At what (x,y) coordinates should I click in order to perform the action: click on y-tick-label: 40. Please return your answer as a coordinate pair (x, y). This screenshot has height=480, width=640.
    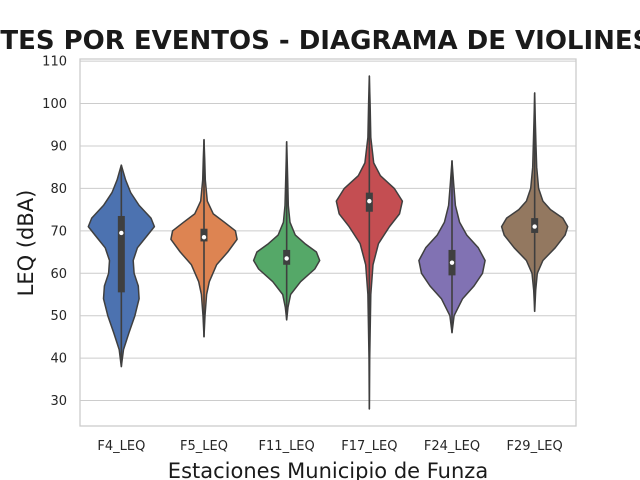
    Looking at the image, I should click on (58, 359).